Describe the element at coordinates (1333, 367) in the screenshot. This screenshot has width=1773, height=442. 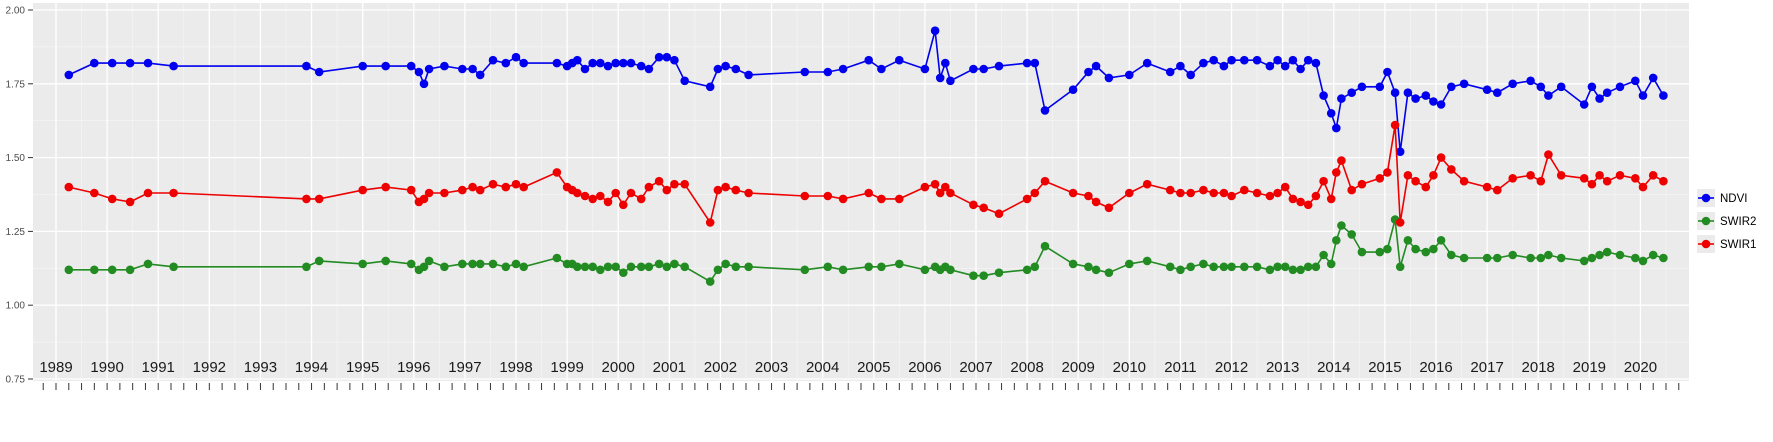
I see `x-axis-label: 2014` at that location.